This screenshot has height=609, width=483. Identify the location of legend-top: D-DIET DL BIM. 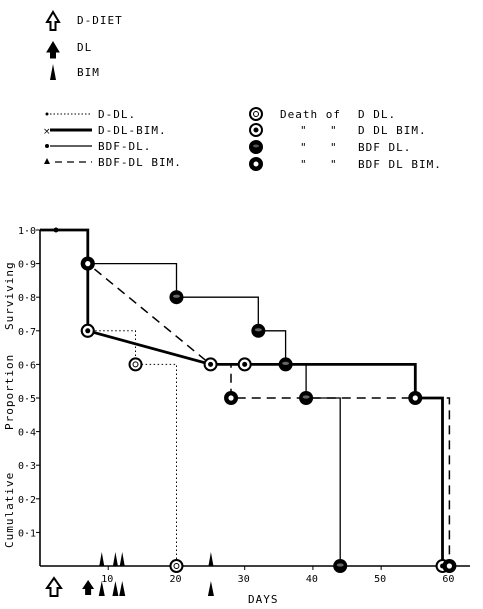
(84, 45).